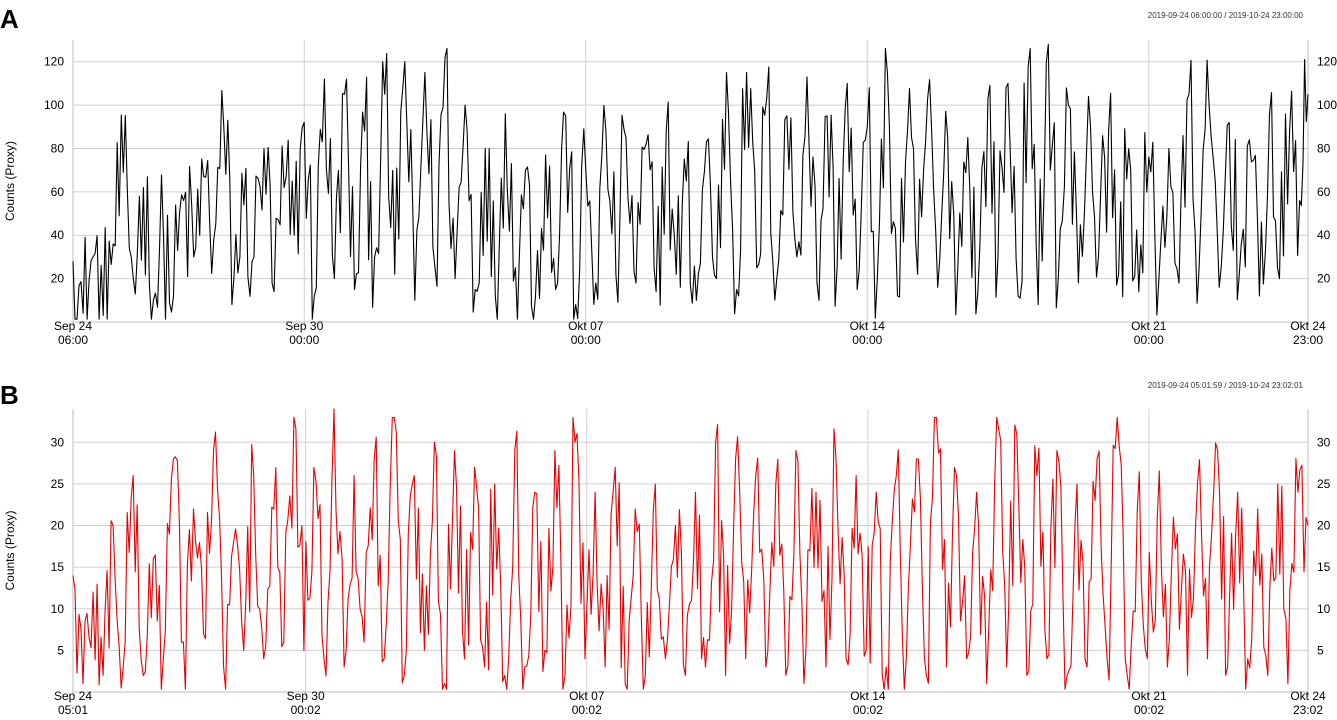  What do you see at coordinates (1324, 442) in the screenshot?
I see `y-tick-label-right: 30` at bounding box center [1324, 442].